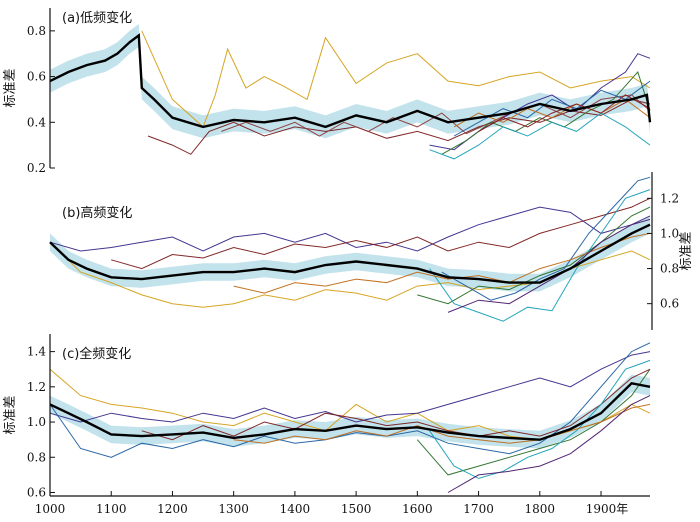 The height and width of the screenshot is (522, 700). Describe the element at coordinates (36, 352) in the screenshot. I see `y-tick-label: 1.4` at that location.